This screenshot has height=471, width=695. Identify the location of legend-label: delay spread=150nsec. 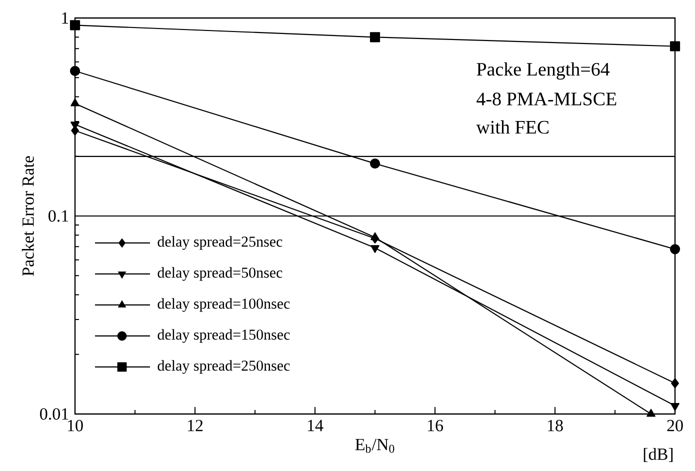
(224, 336).